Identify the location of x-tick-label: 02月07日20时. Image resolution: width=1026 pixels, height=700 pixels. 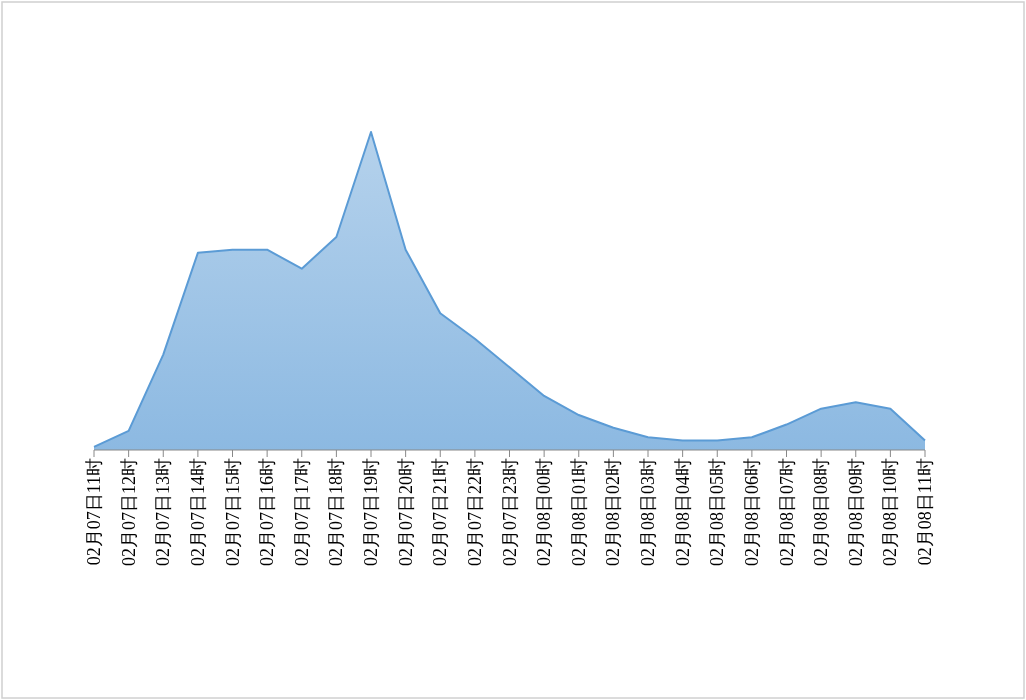
(405, 512).